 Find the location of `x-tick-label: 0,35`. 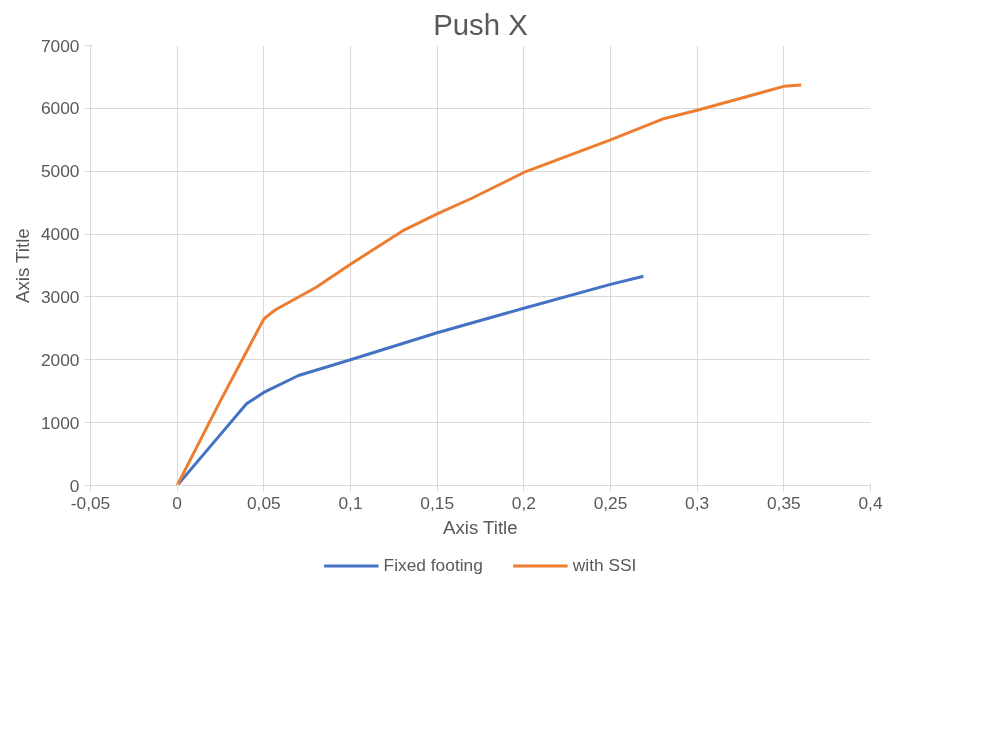

x-tick-label: 0,35 is located at coordinates (783, 502).